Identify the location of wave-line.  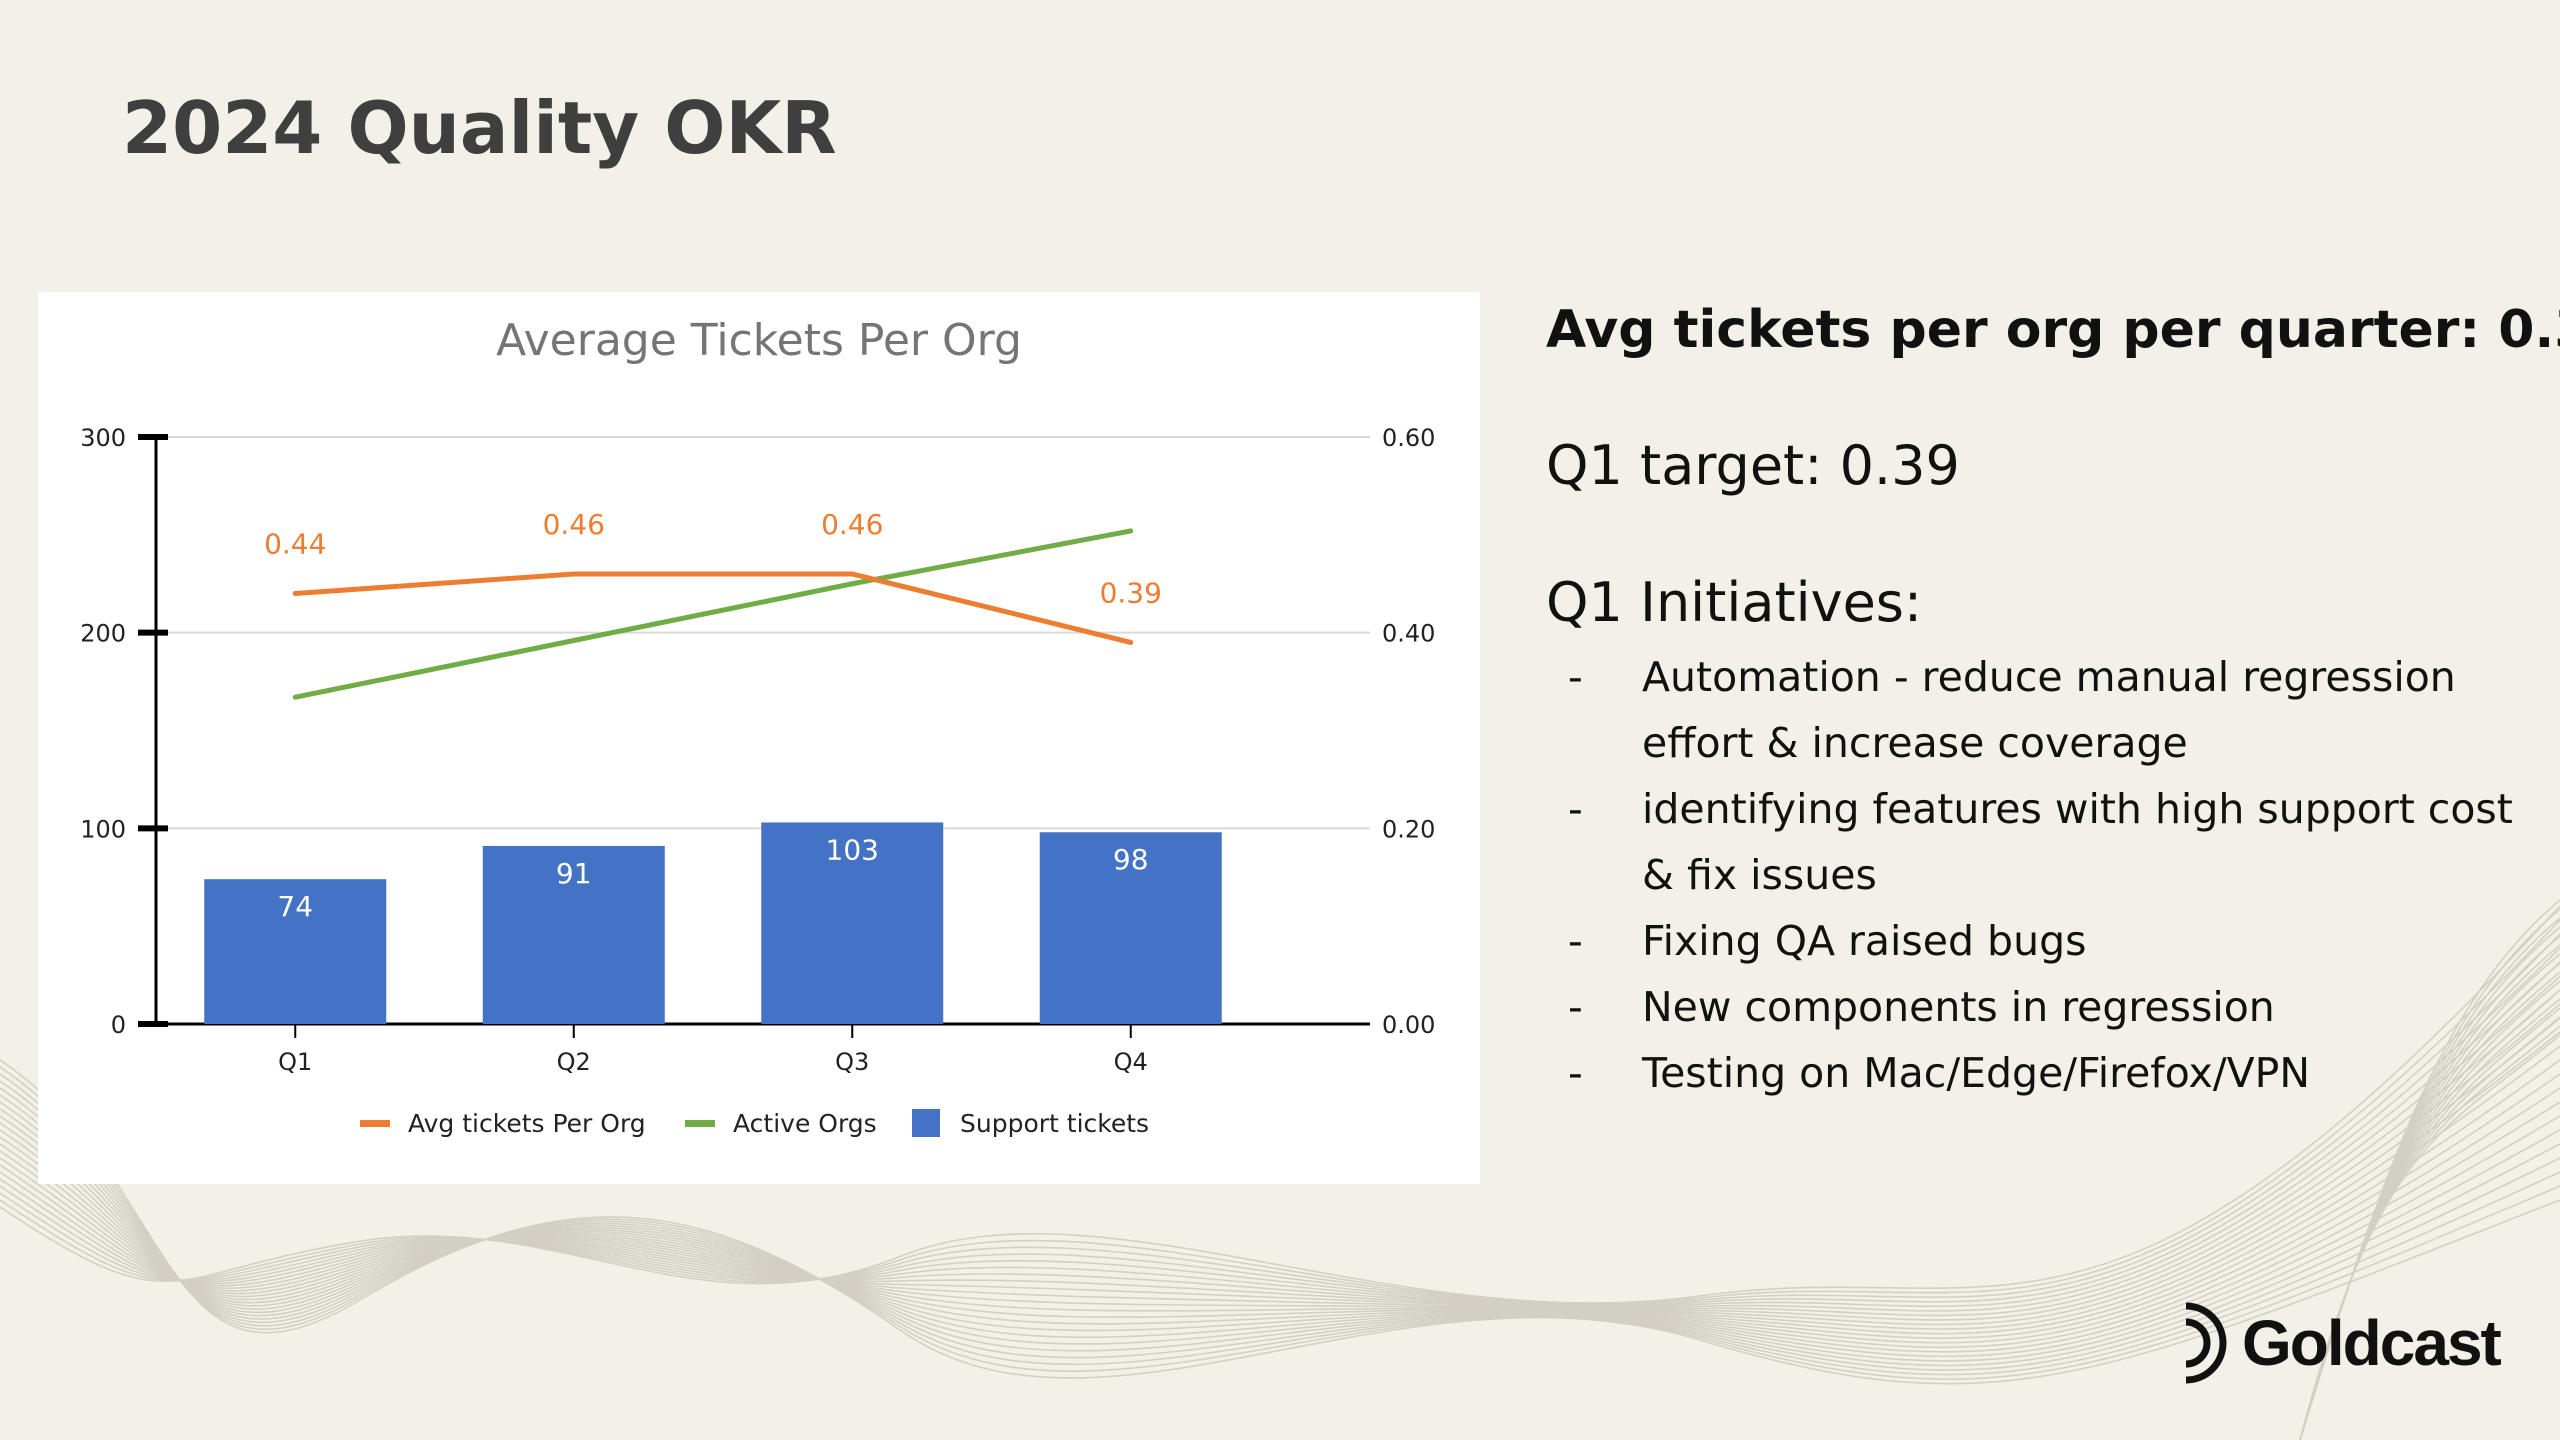
(2429, 1237).